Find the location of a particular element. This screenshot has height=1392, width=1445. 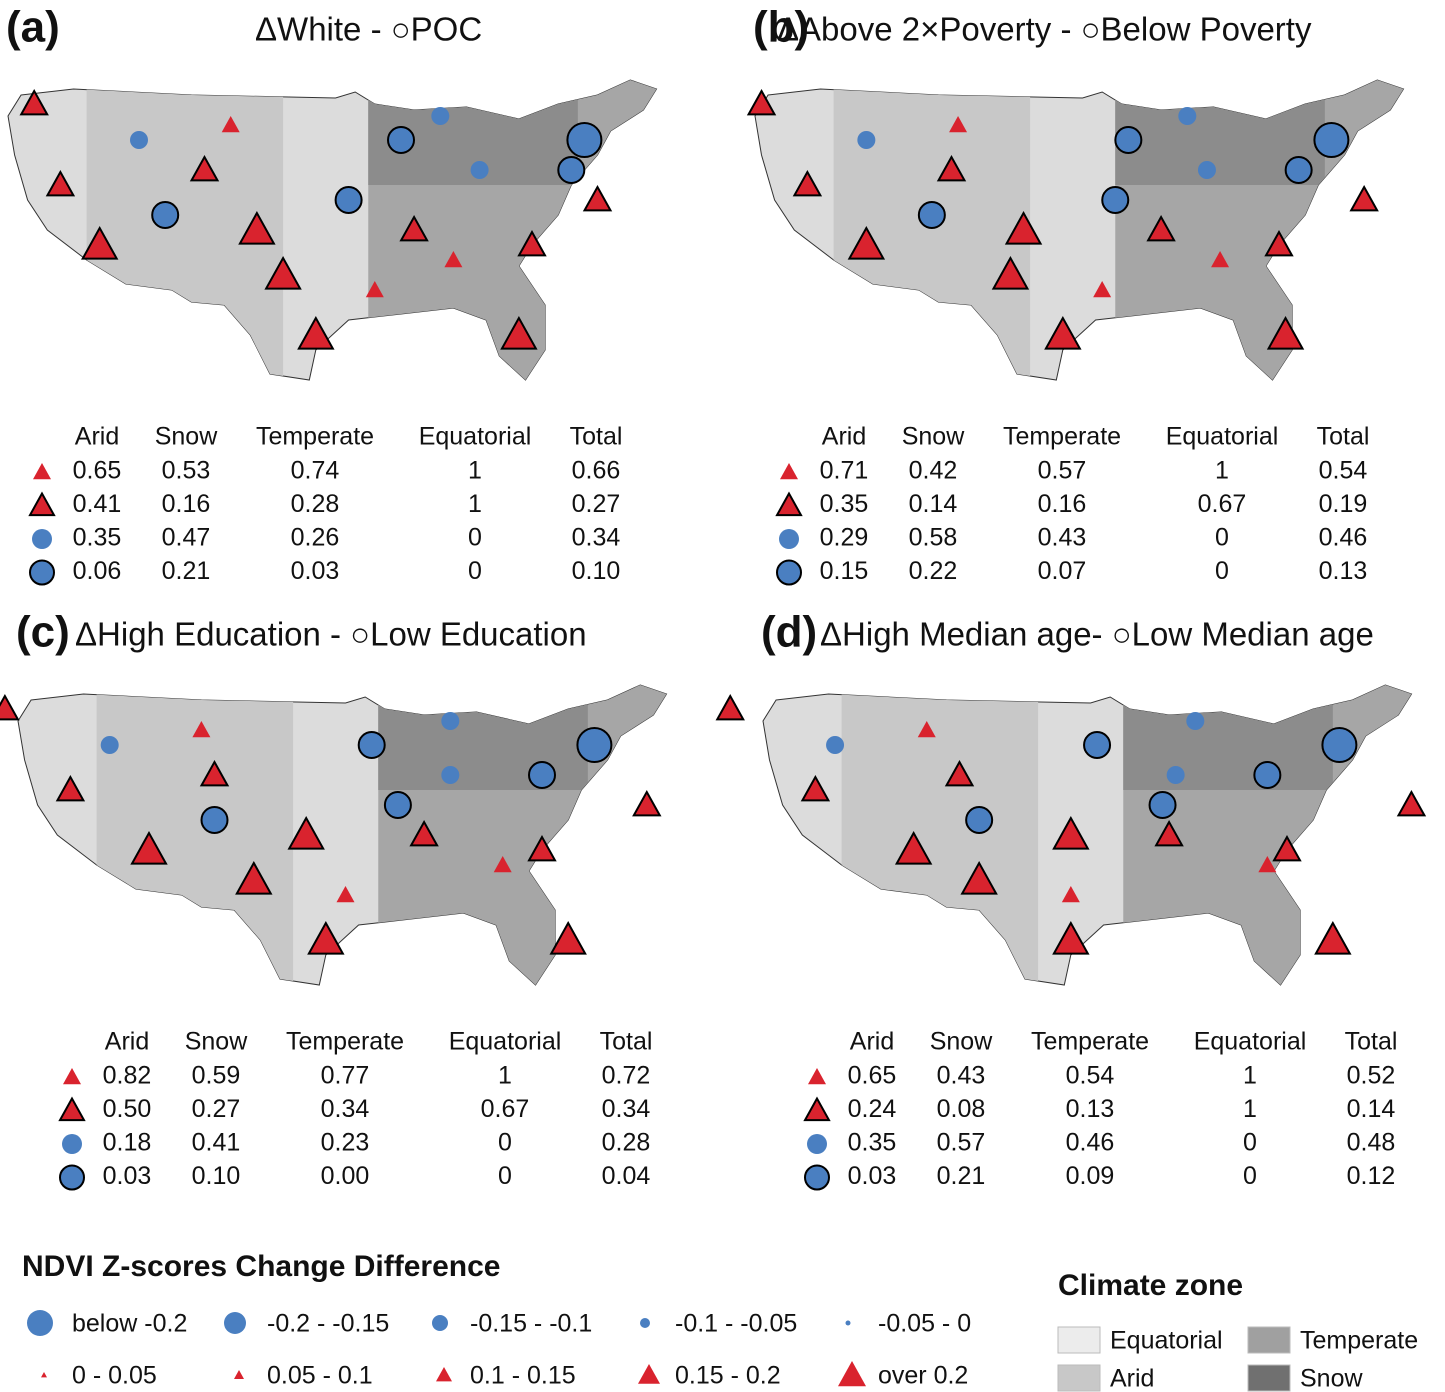

table-cell: 0.27 is located at coordinates (216, 1109).